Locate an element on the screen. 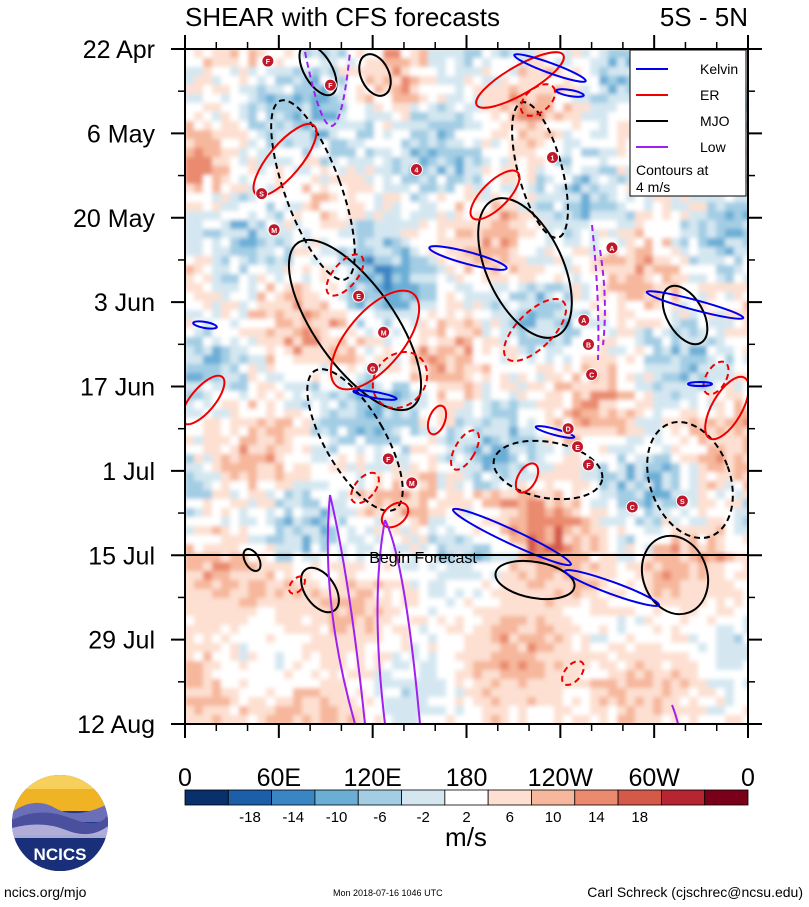 The height and width of the screenshot is (907, 809). colorbar-tick-label: -10 is located at coordinates (337, 817).